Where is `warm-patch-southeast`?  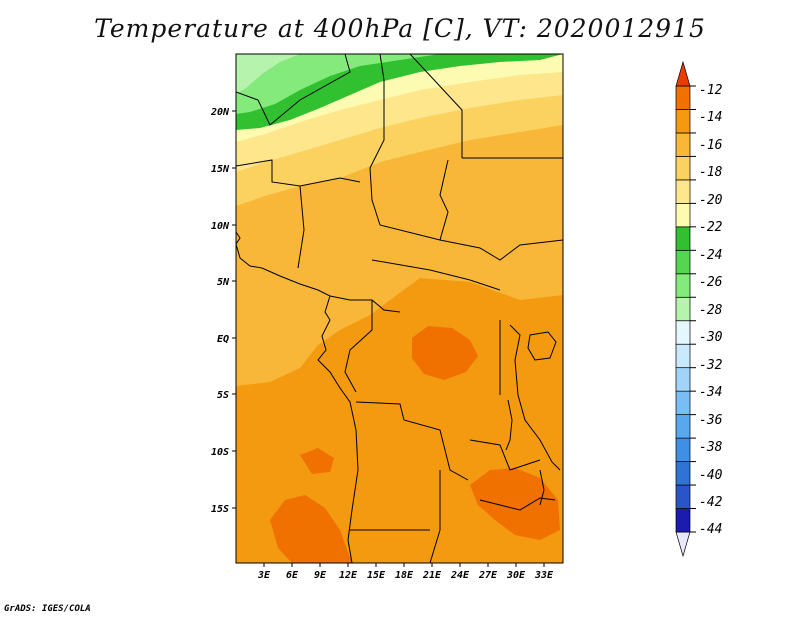 warm-patch-southeast is located at coordinates (515, 504).